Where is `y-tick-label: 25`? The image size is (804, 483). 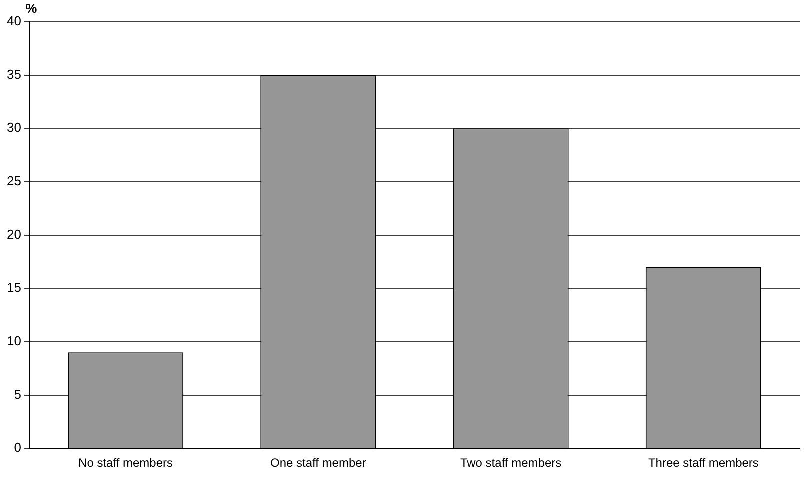
y-tick-label: 25 is located at coordinates (14, 181).